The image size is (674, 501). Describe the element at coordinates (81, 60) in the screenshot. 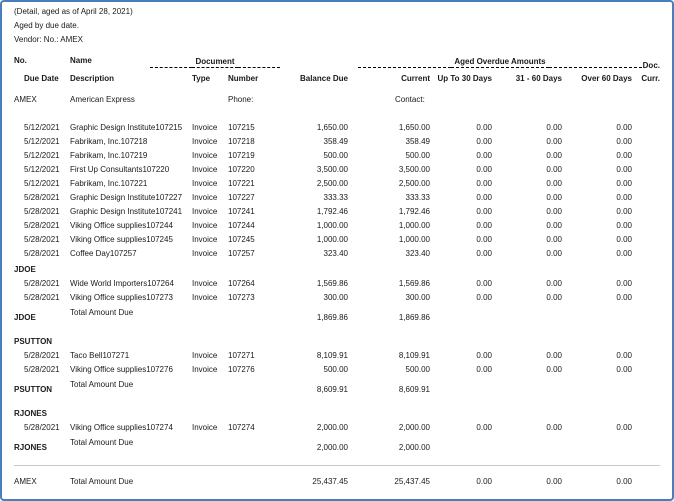

I see `header-name: Name` at that location.